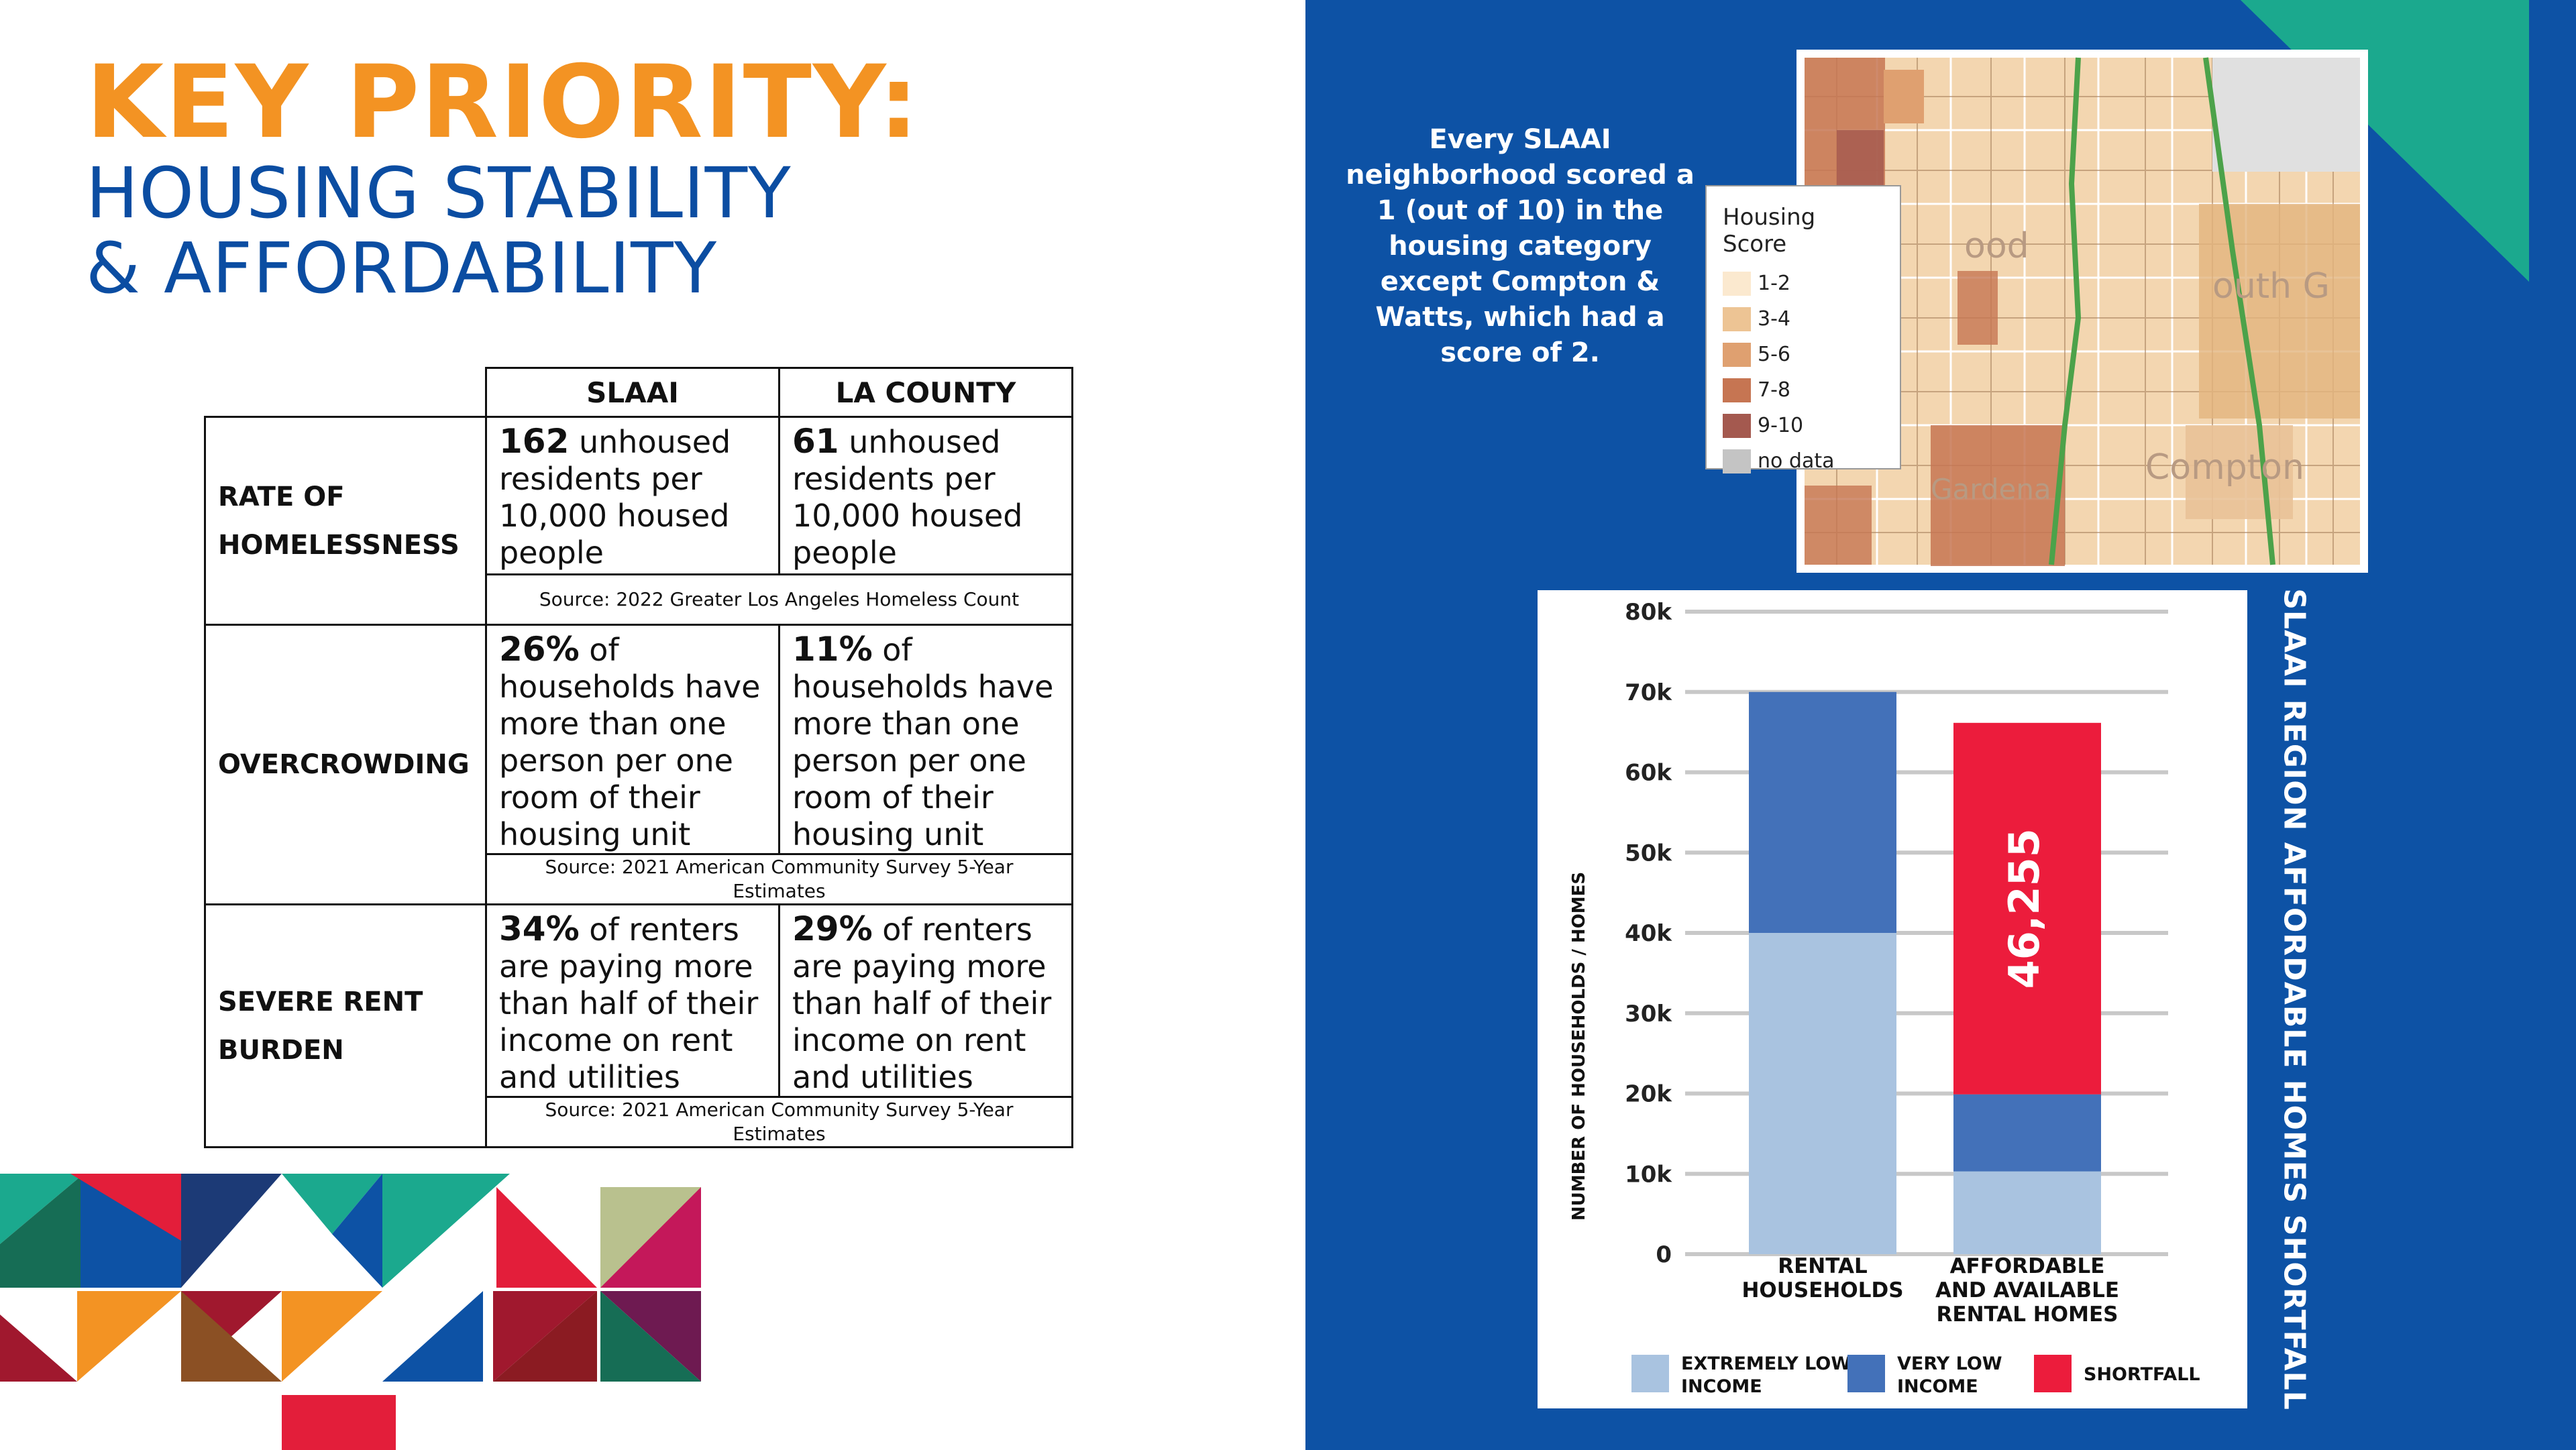  Describe the element at coordinates (1579, 1046) in the screenshot. I see `y-axis-label: NUMBER OF HOUSEHOLDS / HOMES` at that location.